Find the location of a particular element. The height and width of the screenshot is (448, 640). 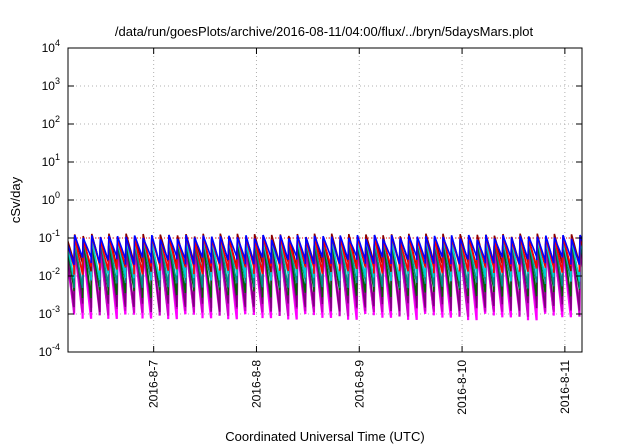

x-tick-label: 2016-8-11 is located at coordinates (565, 387).